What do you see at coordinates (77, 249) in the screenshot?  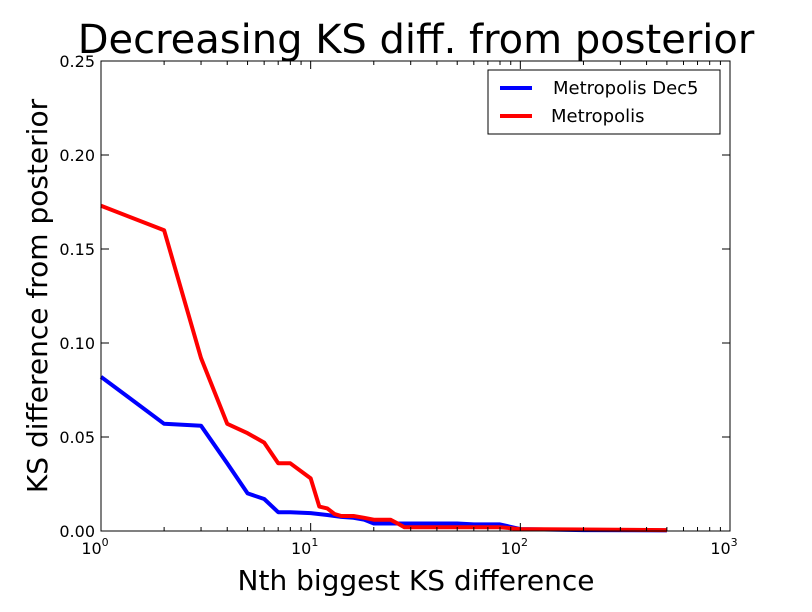 I see `y-tick-label: 0.15` at bounding box center [77, 249].